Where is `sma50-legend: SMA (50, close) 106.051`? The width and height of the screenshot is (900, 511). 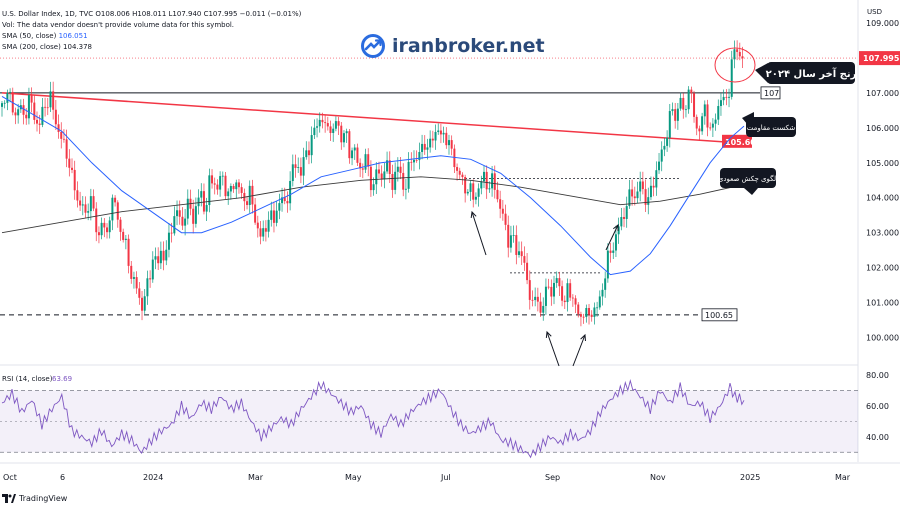 sma50-legend: SMA (50, close) 106.051 is located at coordinates (45, 36).